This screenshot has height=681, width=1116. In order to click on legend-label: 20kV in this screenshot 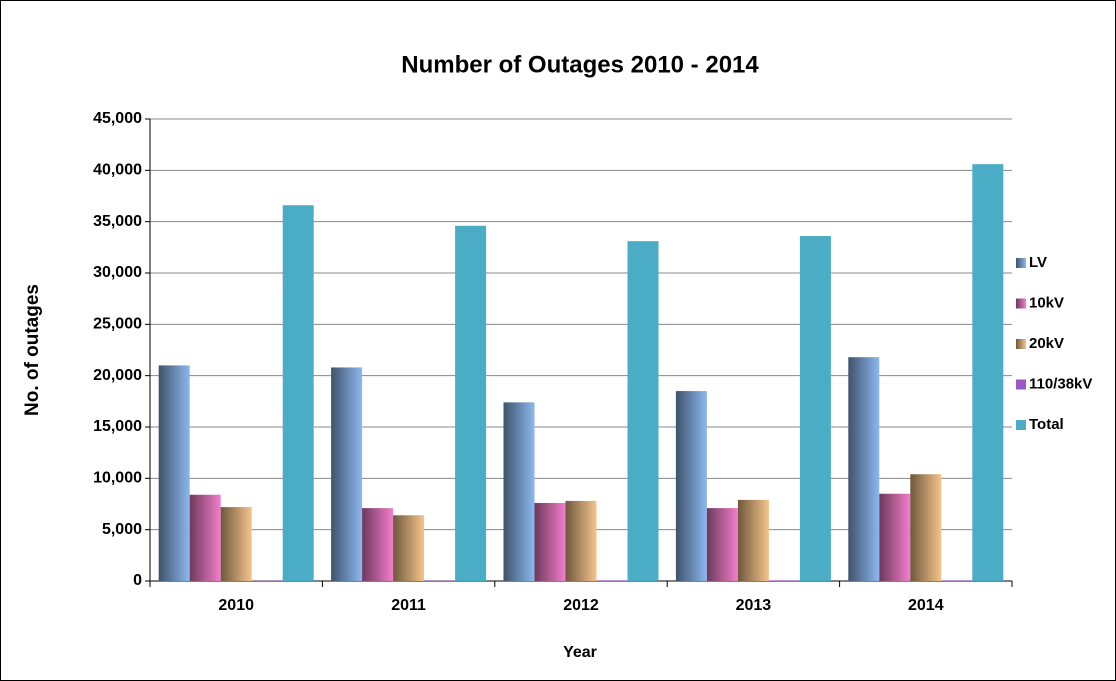, I will do `click(1046, 343)`.